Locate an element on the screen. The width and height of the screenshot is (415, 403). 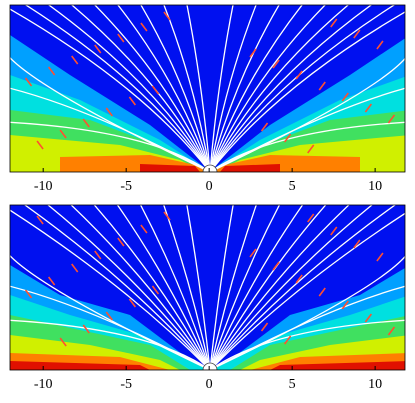
x-tick-label: 10 is located at coordinates (375, 186).